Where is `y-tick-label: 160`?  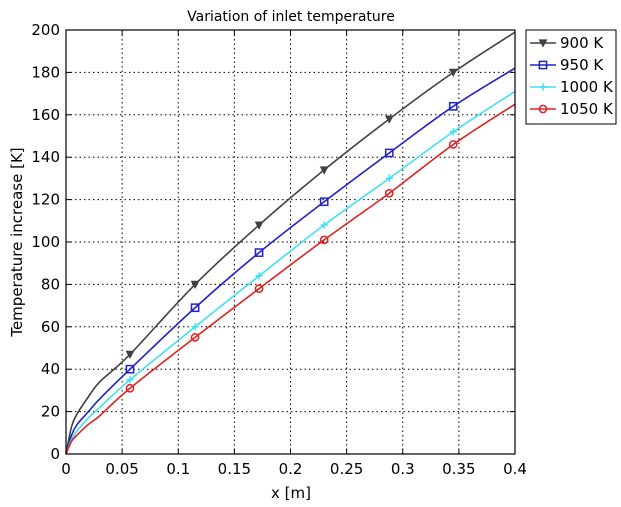
y-tick-label: 160 is located at coordinates (45, 115).